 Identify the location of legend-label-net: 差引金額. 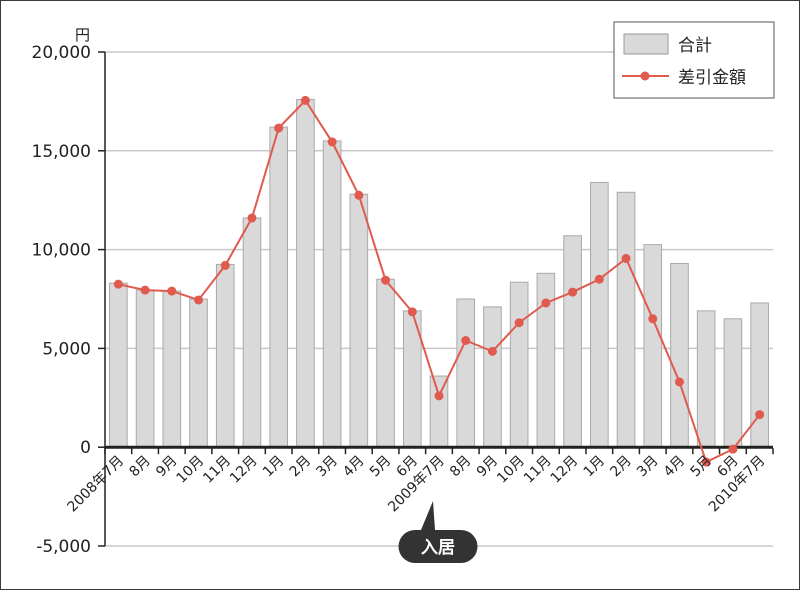
(712, 78).